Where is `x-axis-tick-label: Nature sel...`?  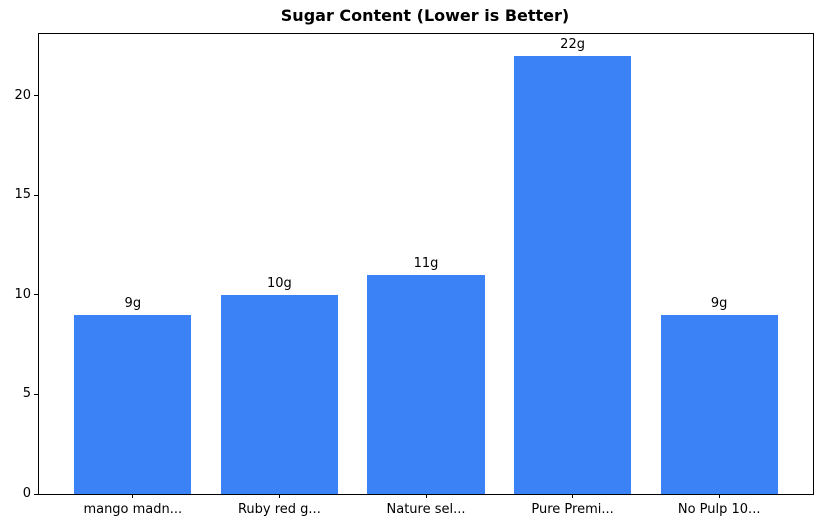 x-axis-tick-label: Nature sel... is located at coordinates (426, 509).